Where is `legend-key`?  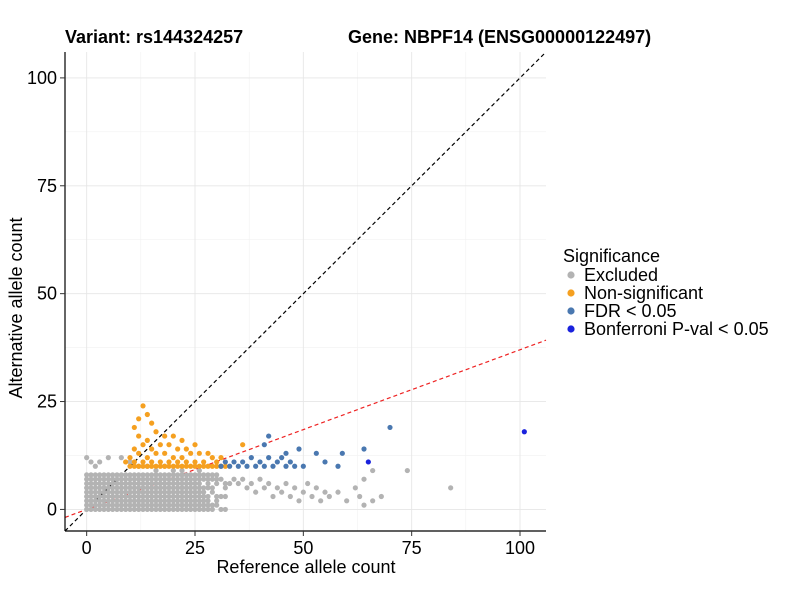
legend-key is located at coordinates (571, 275).